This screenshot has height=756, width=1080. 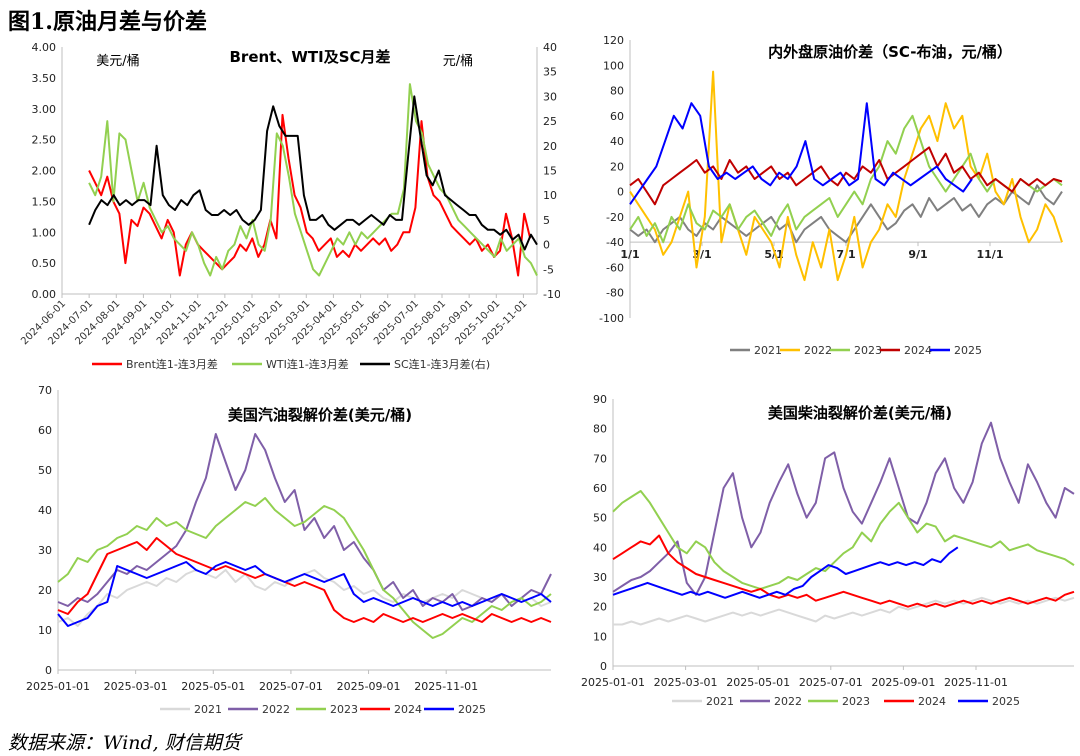 I want to click on y-tick-label: 0.50, so click(x=44, y=263).